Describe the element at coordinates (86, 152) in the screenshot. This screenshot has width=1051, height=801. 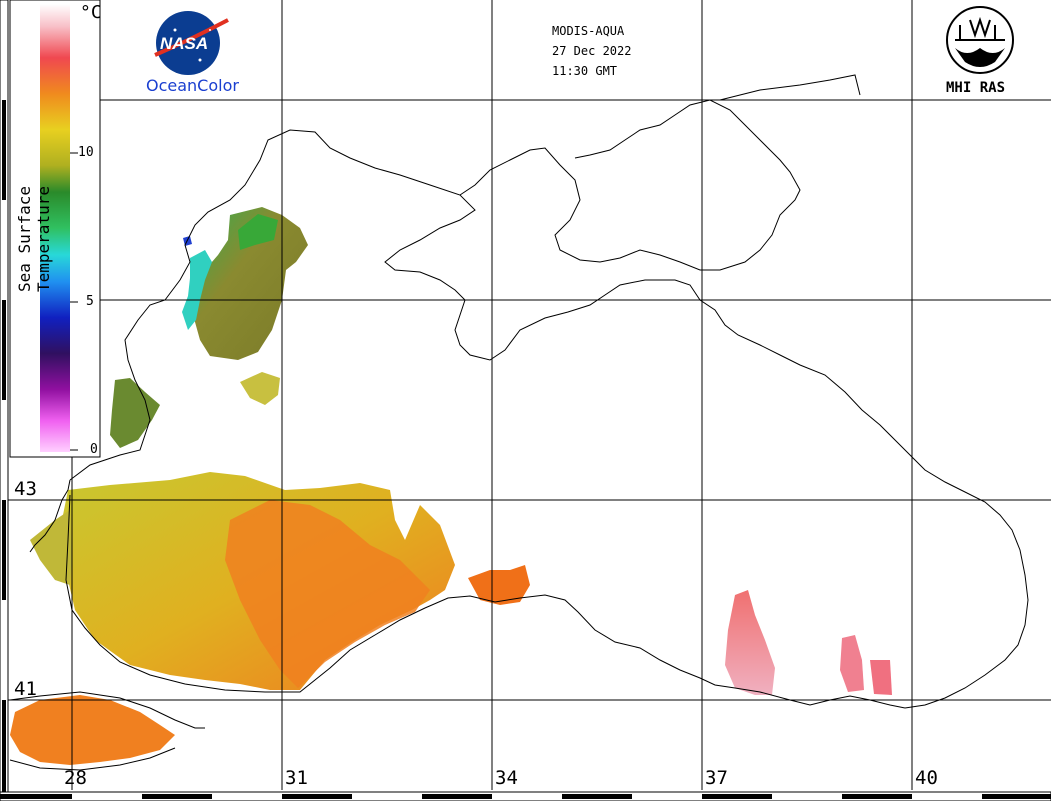
I see `colorbar-tick-10: 10` at that location.